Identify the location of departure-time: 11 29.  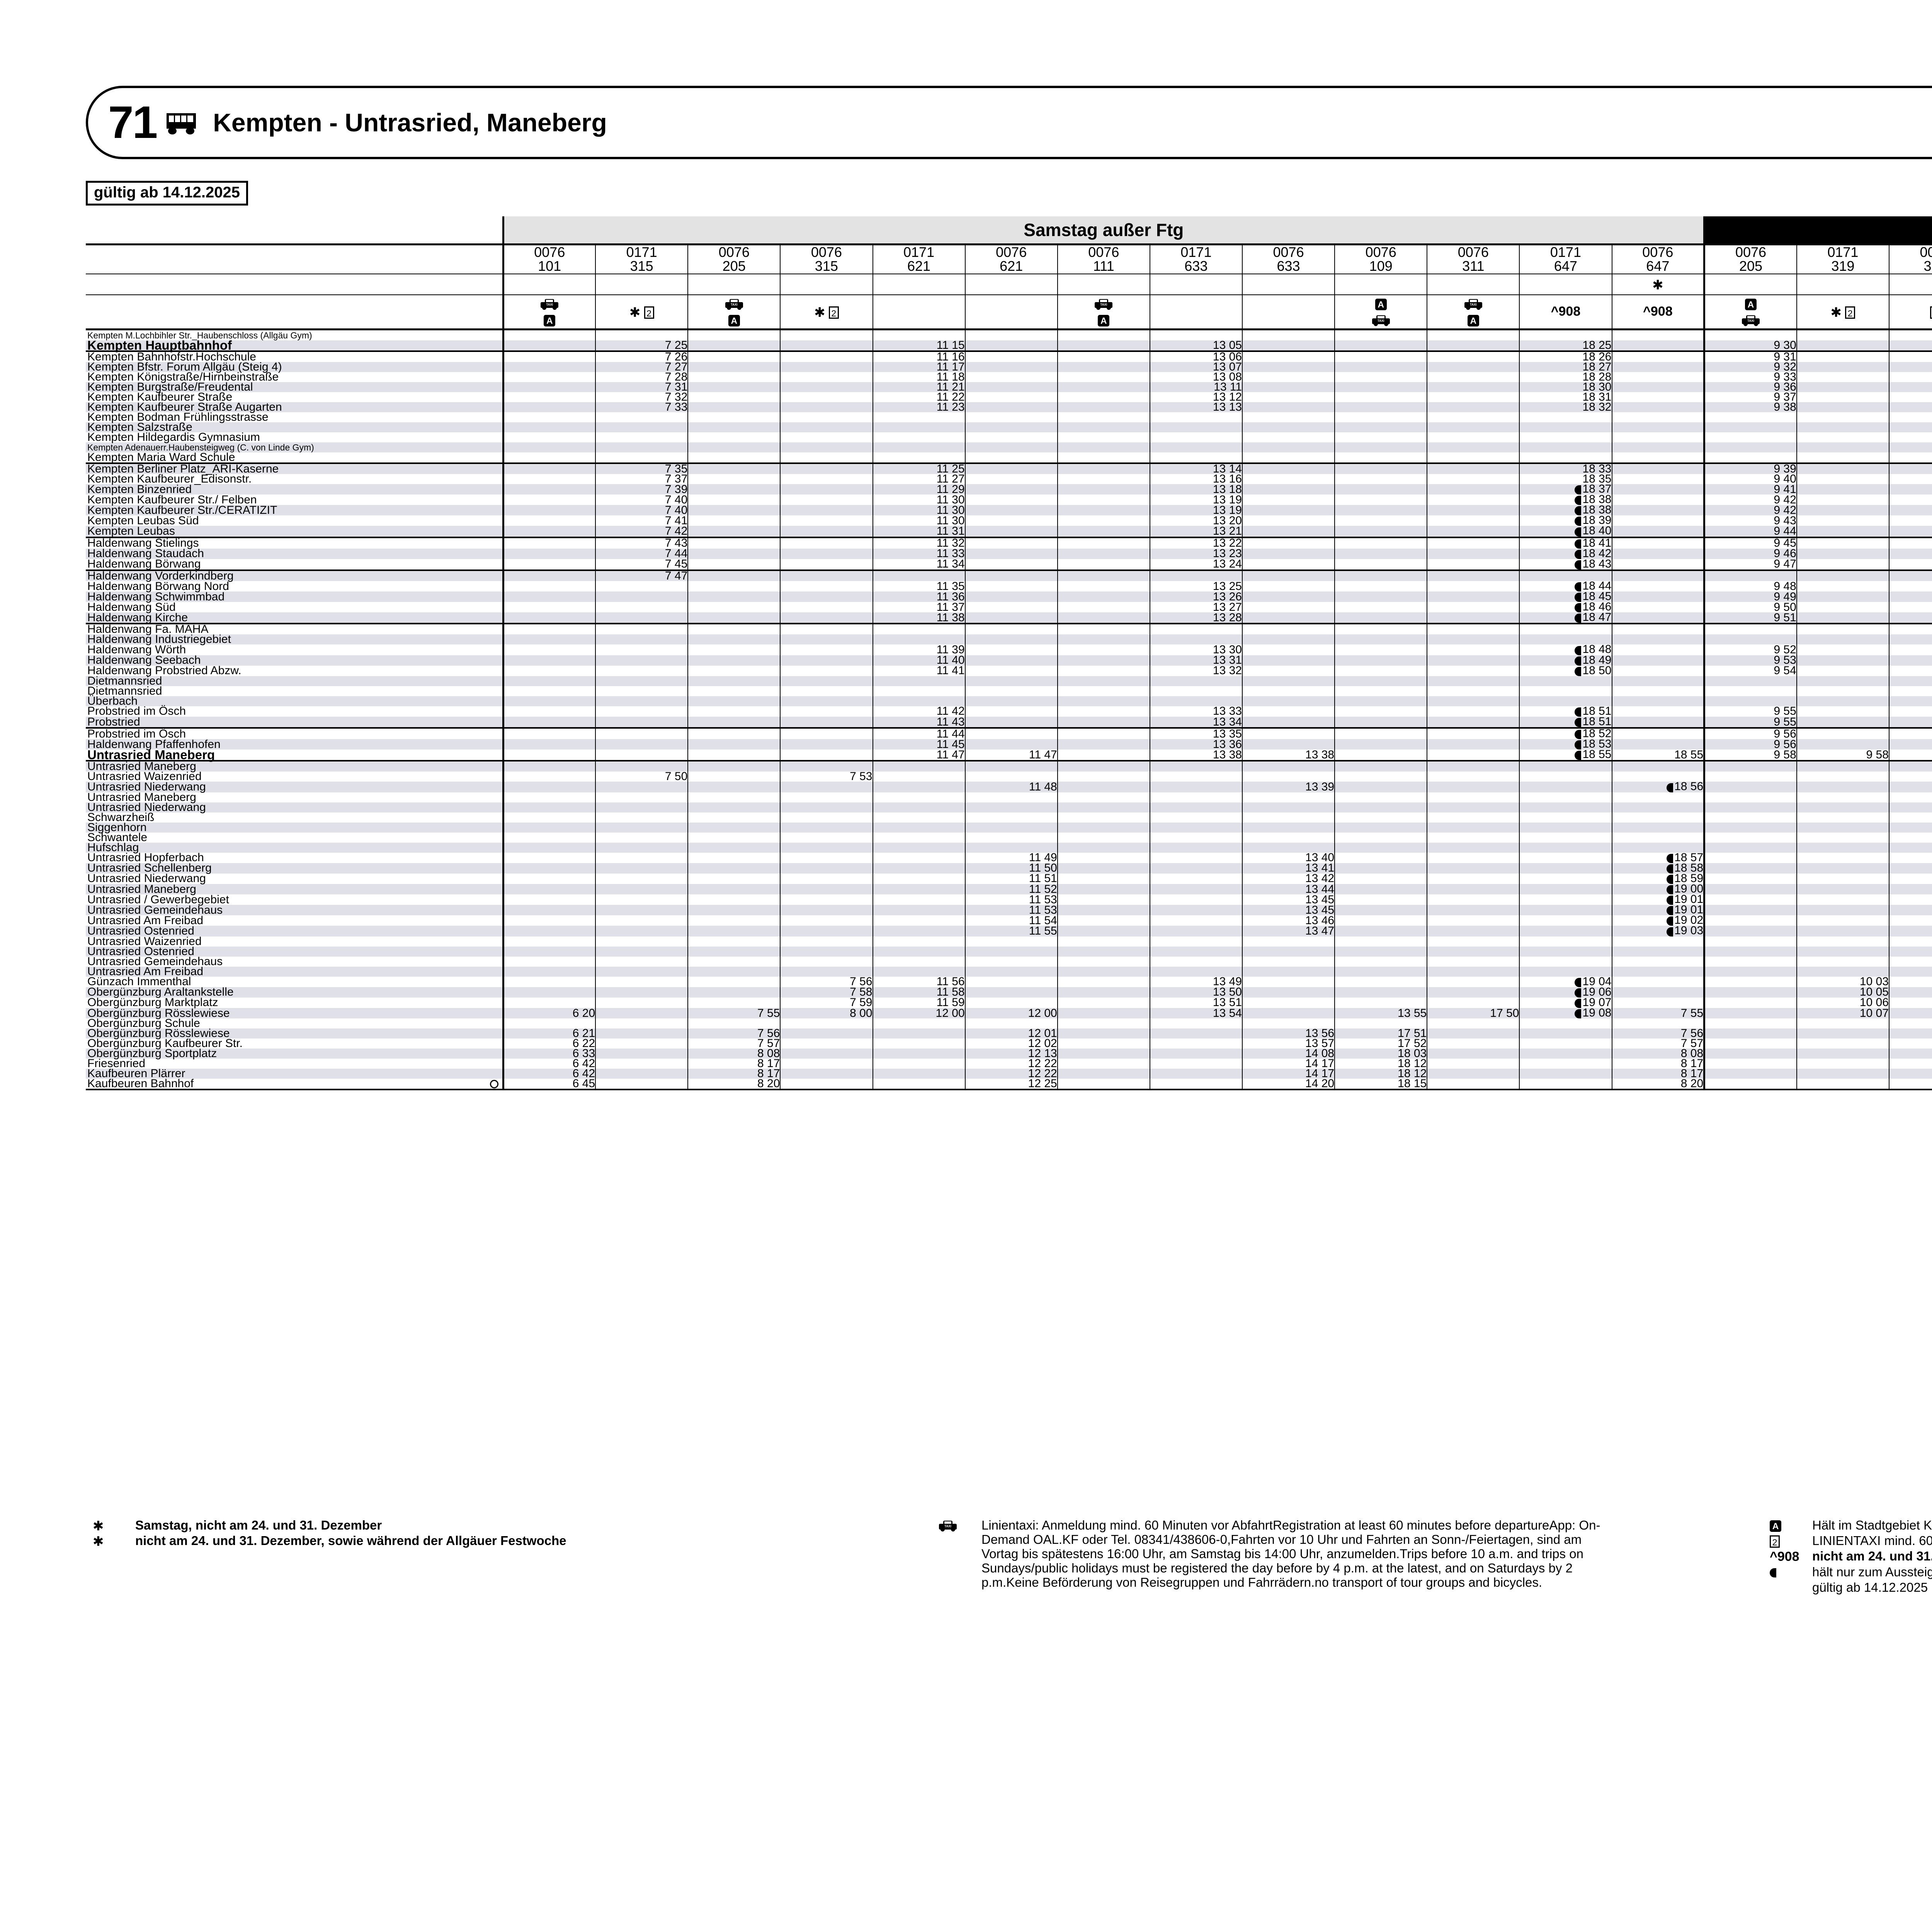
(919, 489).